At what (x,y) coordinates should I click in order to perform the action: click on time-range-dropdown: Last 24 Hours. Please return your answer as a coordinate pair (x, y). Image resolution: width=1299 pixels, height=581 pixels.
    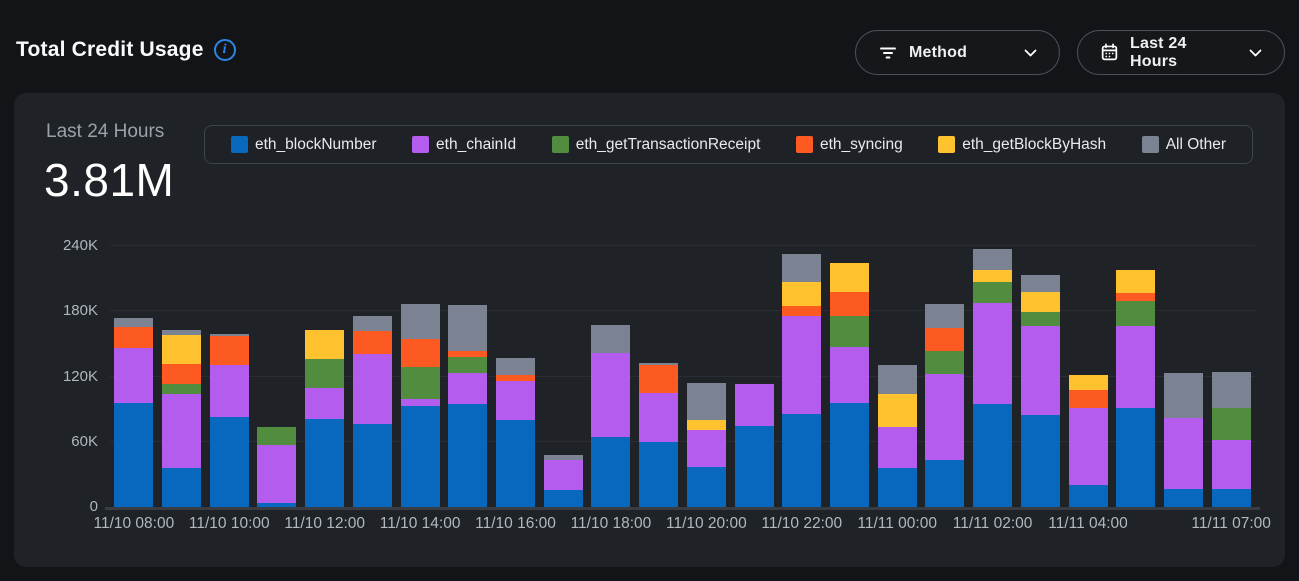
    Looking at the image, I should click on (1181, 52).